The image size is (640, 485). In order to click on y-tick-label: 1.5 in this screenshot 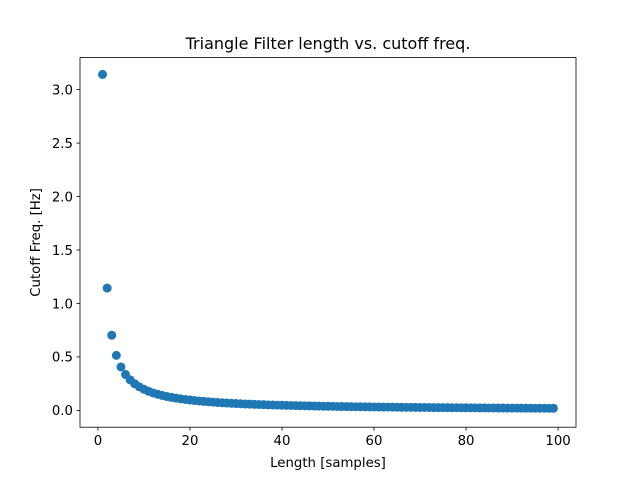, I will do `click(62, 251)`.